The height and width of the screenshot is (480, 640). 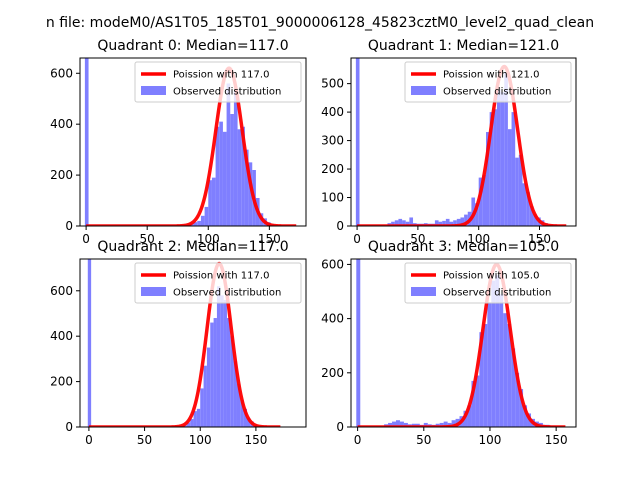 I want to click on subplot-title: Quadrant 0: Median=117.0, so click(x=192, y=46).